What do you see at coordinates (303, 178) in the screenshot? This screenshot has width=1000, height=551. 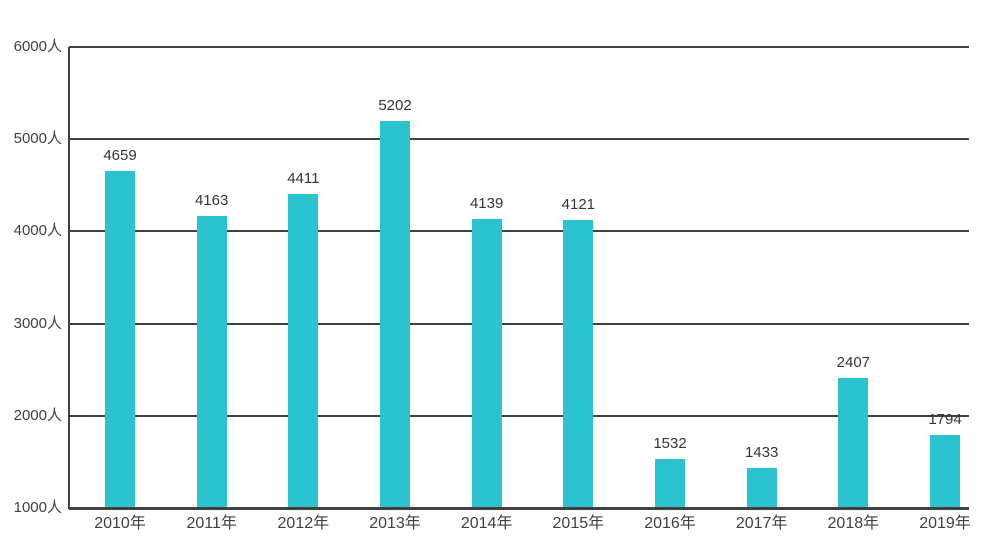 I see `bar-value-label: 4411` at bounding box center [303, 178].